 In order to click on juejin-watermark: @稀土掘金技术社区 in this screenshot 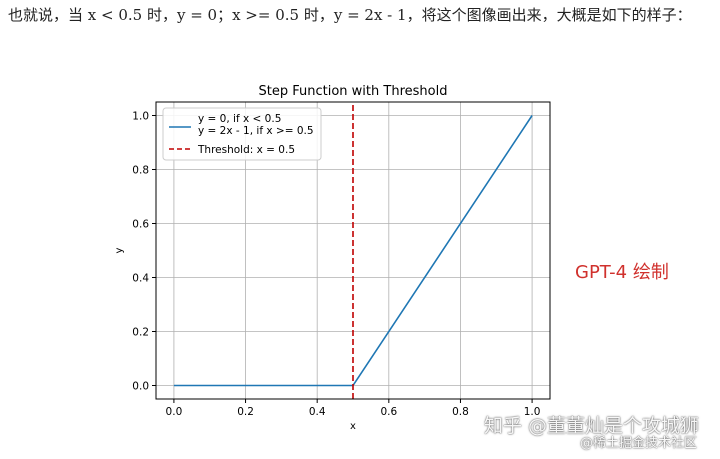, I will do `click(639, 443)`.